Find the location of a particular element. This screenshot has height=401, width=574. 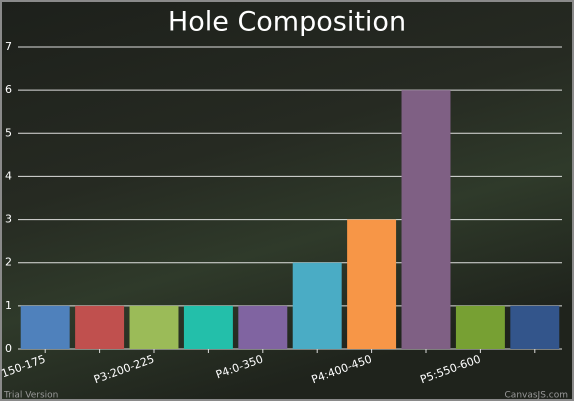

chart-title: Hole Composition is located at coordinates (287, 22).